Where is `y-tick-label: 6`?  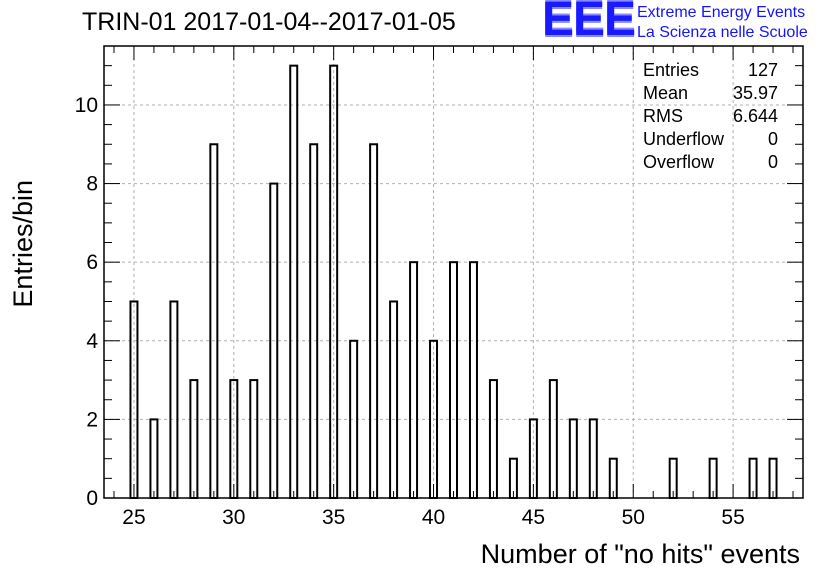 y-tick-label: 6 is located at coordinates (92, 262).